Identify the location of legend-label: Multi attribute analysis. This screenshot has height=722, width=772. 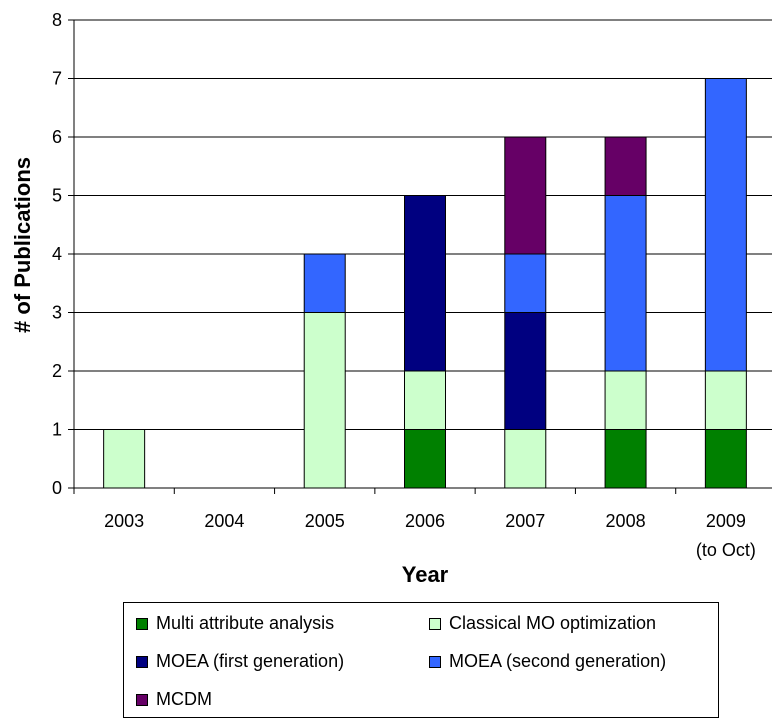
(245, 623).